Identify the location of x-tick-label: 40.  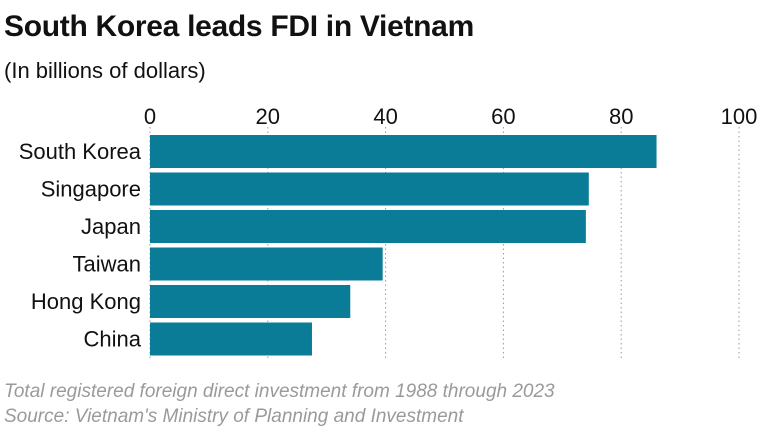
(385, 116).